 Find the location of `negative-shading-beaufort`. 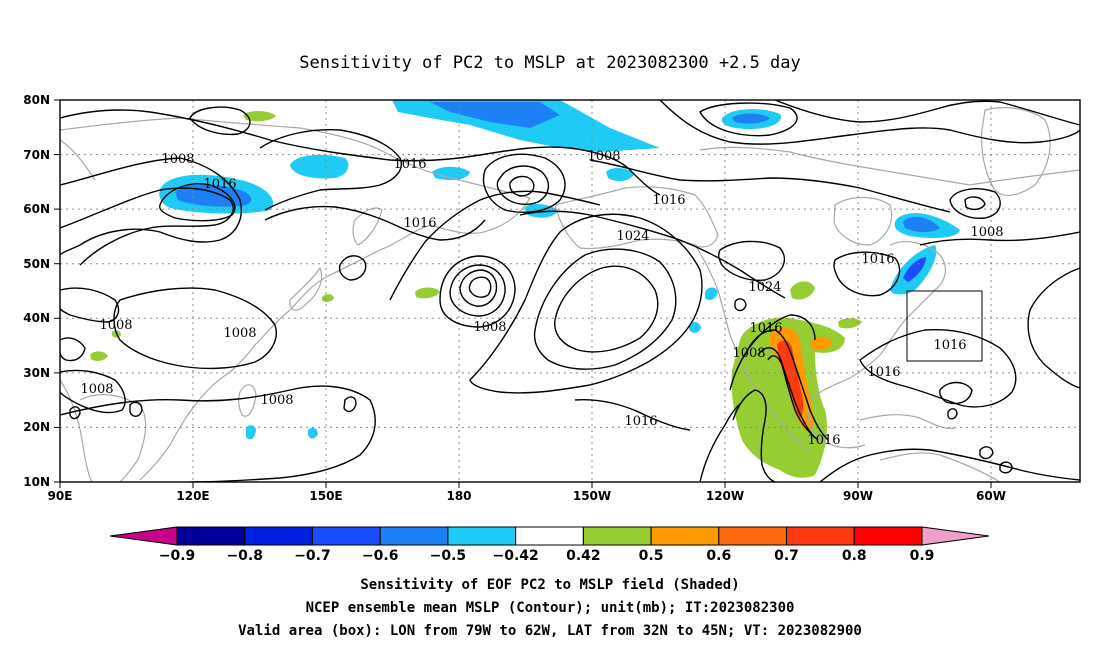

negative-shading-beaufort is located at coordinates (620, 175).